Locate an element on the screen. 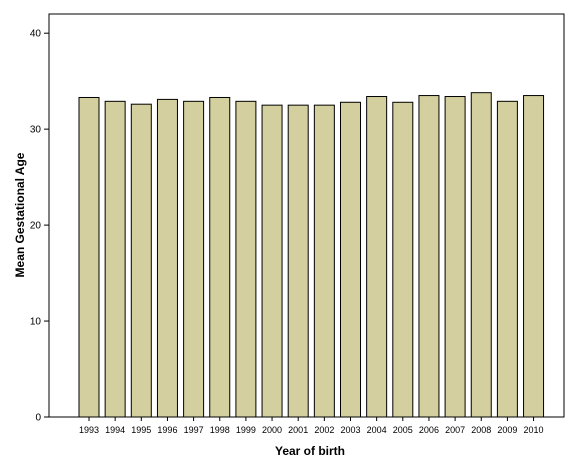 This screenshot has width=576, height=457. y-tick-label: 0 is located at coordinates (38, 418).